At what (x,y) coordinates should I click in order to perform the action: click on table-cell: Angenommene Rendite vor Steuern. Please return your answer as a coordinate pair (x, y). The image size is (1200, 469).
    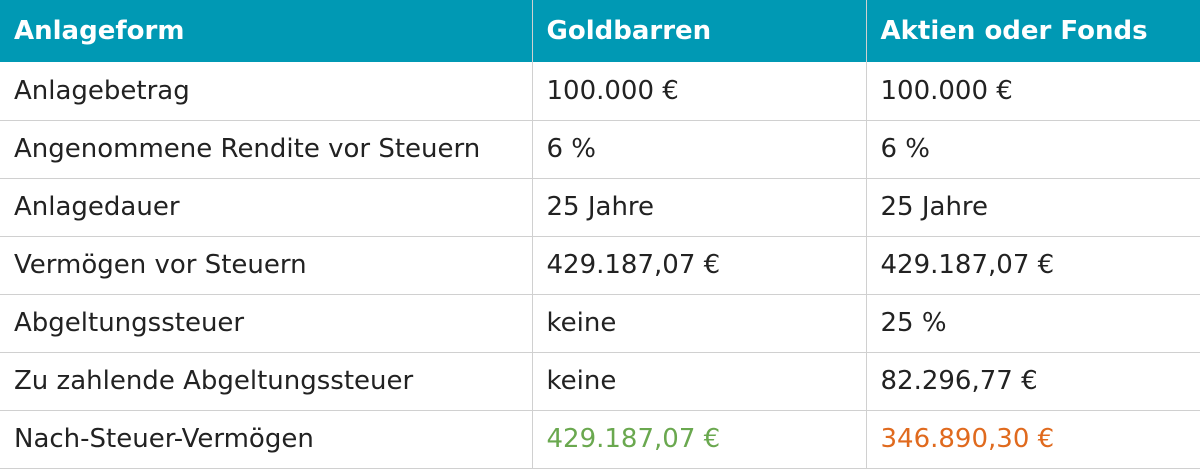
    Looking at the image, I should click on (266, 149).